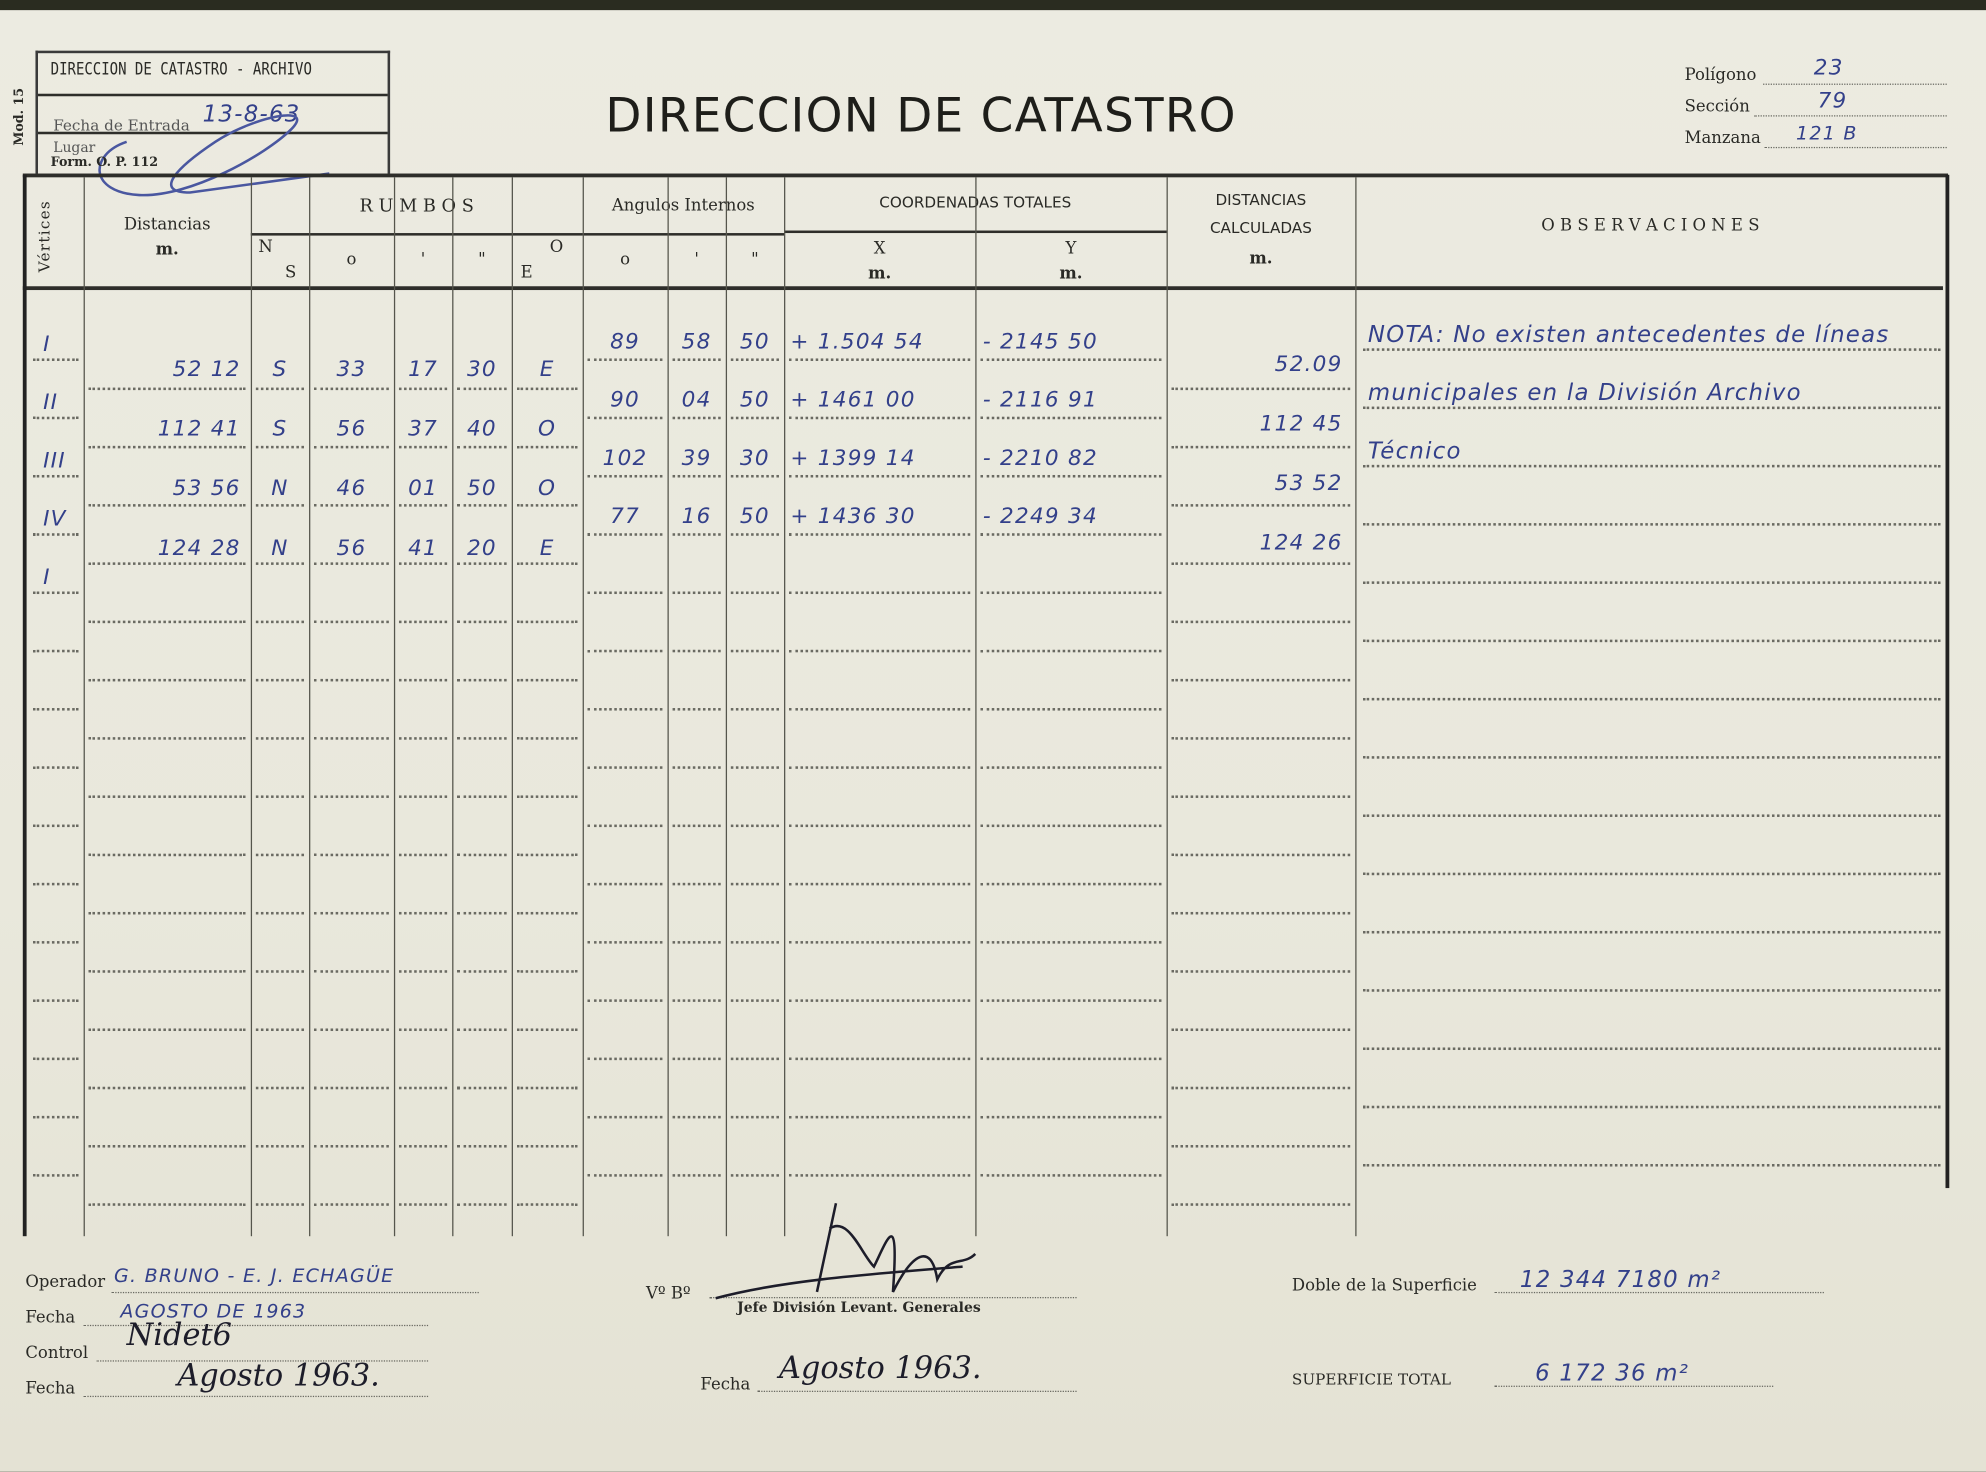  What do you see at coordinates (19, 116) in the screenshot?
I see `model-code: Mod. 15` at bounding box center [19, 116].